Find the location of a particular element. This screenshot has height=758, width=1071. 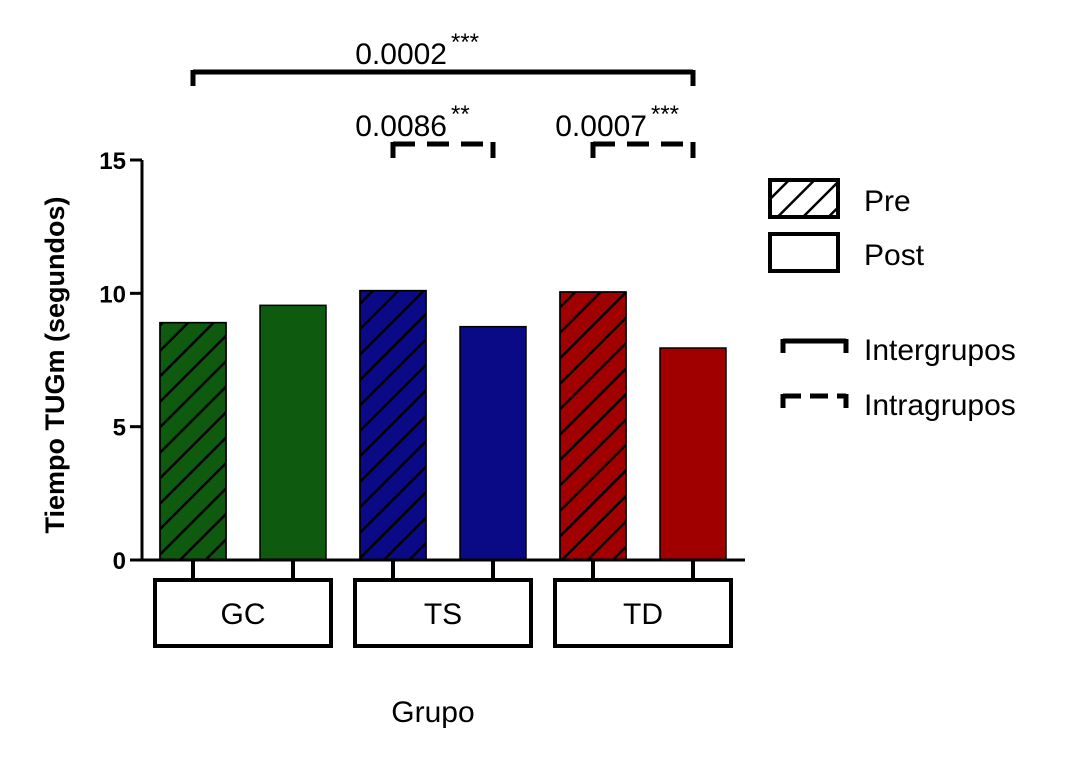

category-label-gc: GC is located at coordinates (243, 614).